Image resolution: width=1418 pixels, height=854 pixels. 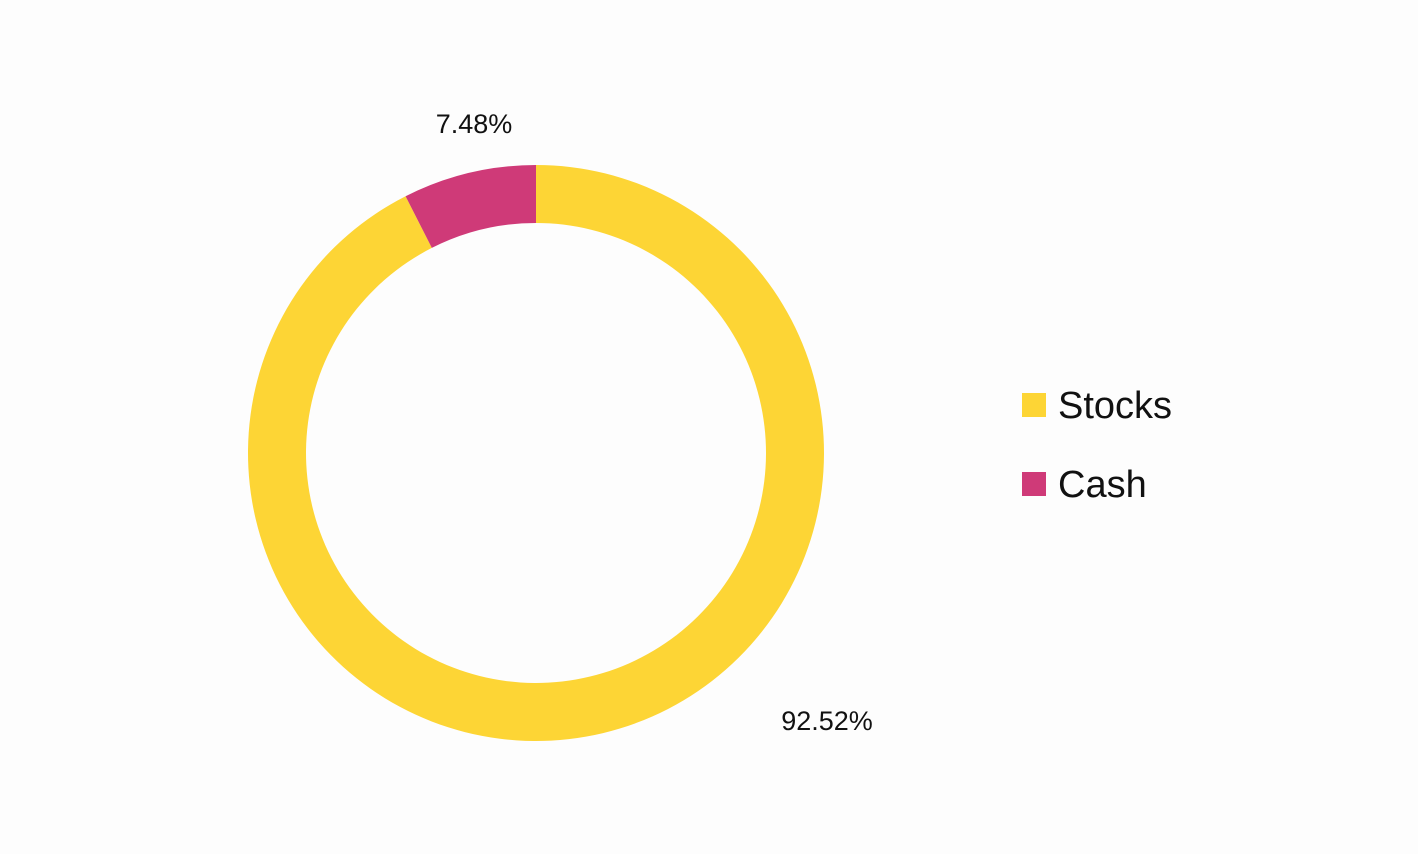 I want to click on data-label-cash: 7.48%, so click(x=474, y=124).